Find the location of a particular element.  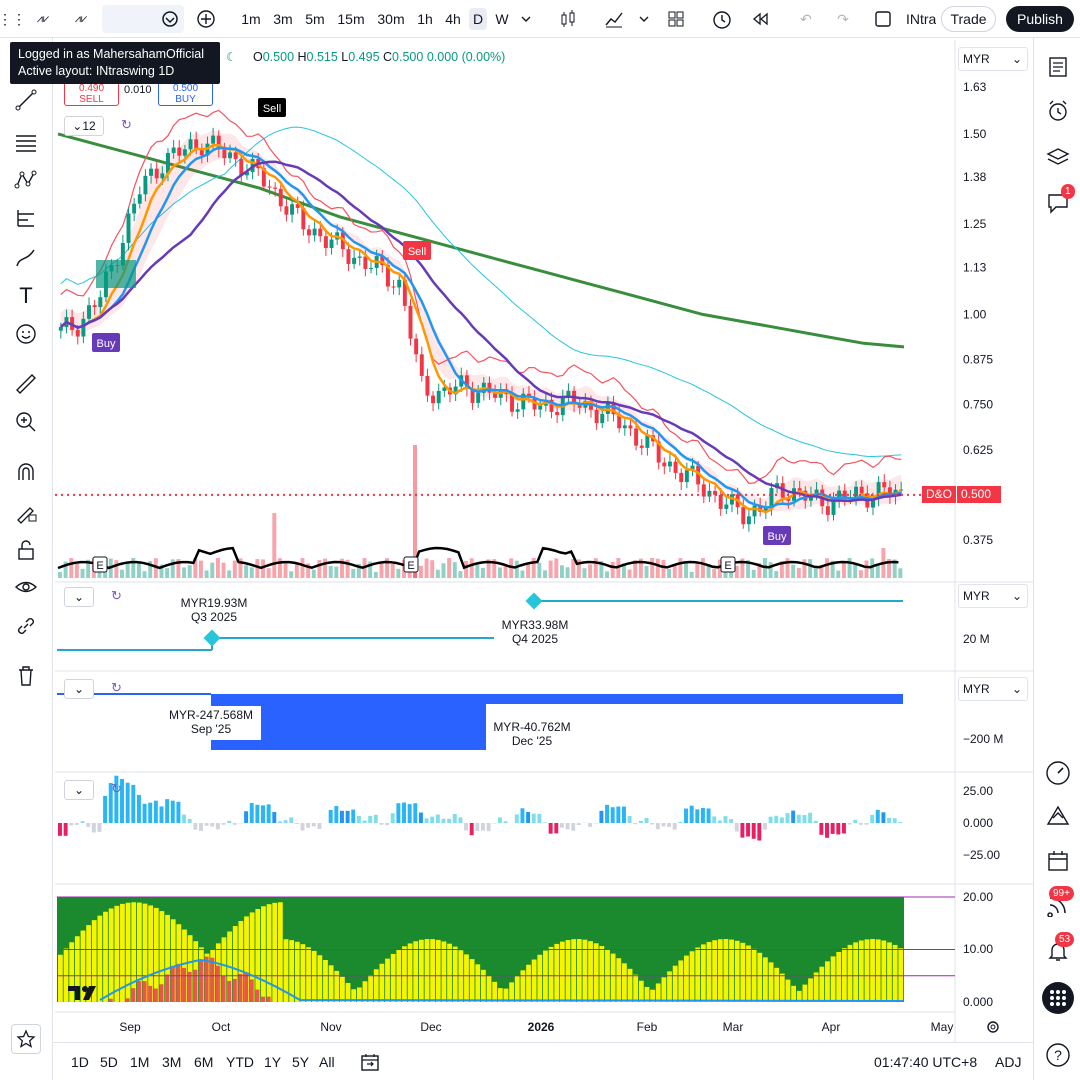

apps-grid-icon is located at coordinates (1058, 998).